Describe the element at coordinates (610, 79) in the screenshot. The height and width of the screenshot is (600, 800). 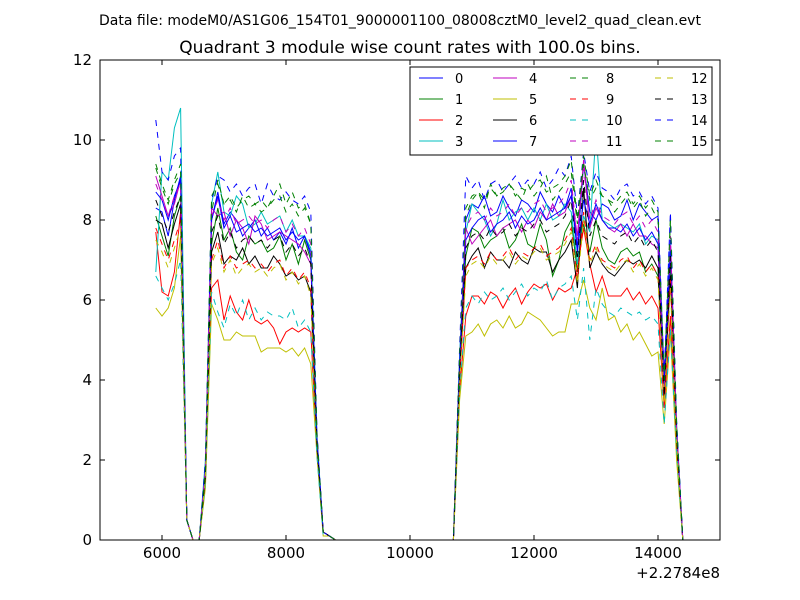
I see `legend-label-8: 8` at that location.